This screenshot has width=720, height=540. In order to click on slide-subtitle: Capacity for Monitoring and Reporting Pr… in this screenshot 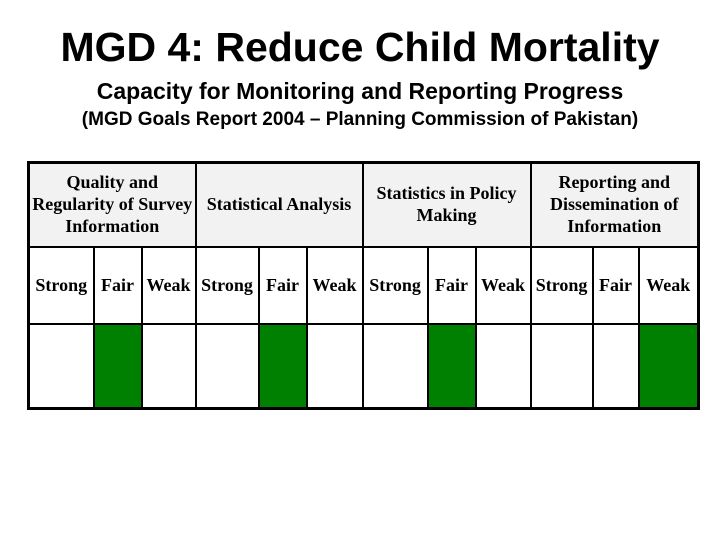, I will do `click(360, 91)`.